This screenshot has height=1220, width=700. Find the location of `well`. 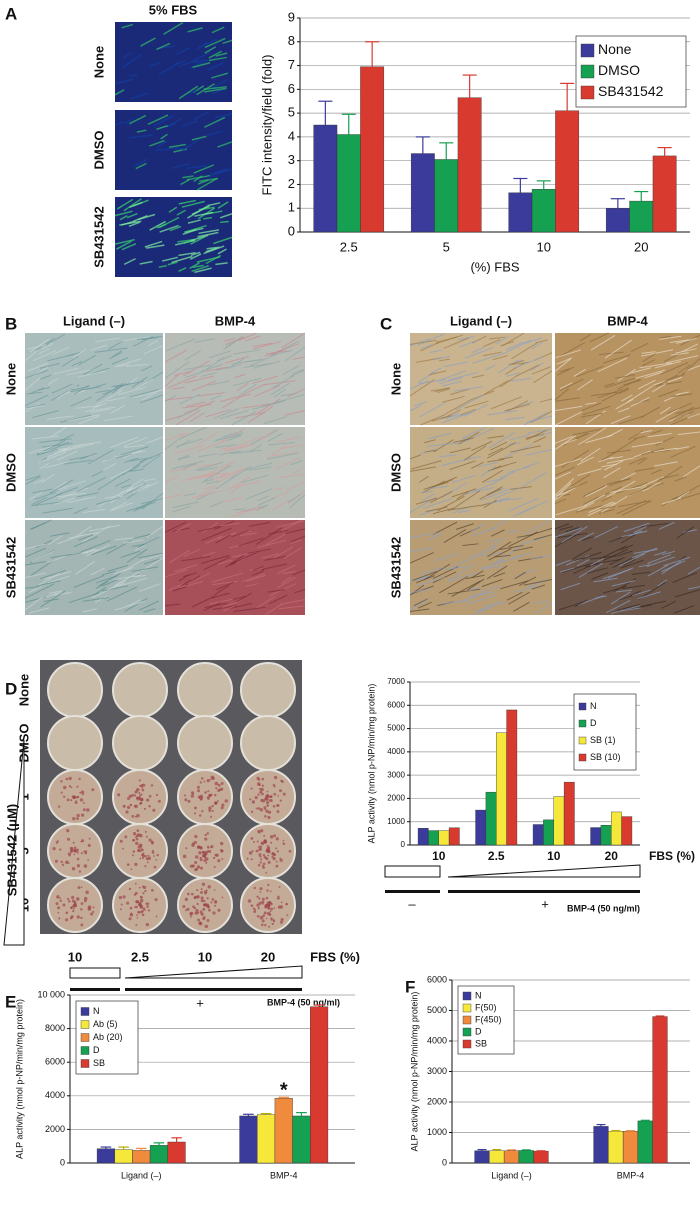

well is located at coordinates (205, 690).